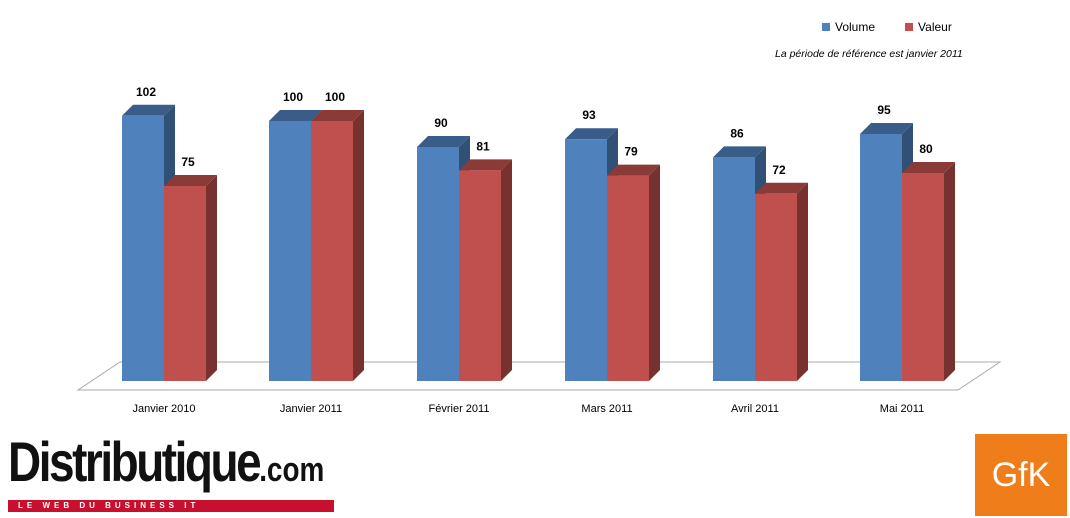  I want to click on legend-swatch-volume, so click(826, 27).